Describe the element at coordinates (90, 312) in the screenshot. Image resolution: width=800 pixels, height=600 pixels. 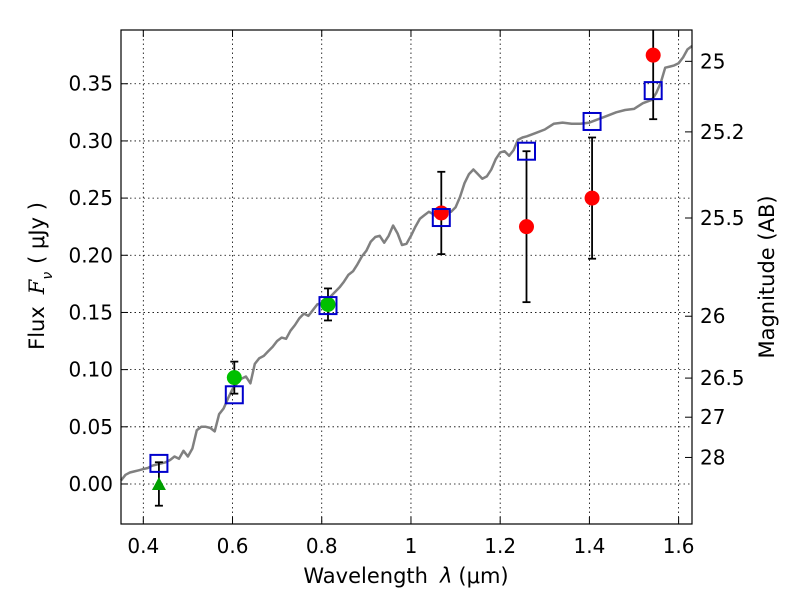
I see `y-tick-label: 0.15` at that location.